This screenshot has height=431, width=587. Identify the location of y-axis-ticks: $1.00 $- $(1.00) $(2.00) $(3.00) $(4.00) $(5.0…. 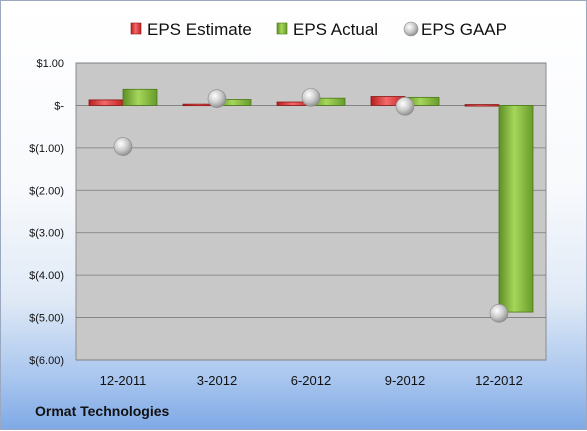
(46, 212).